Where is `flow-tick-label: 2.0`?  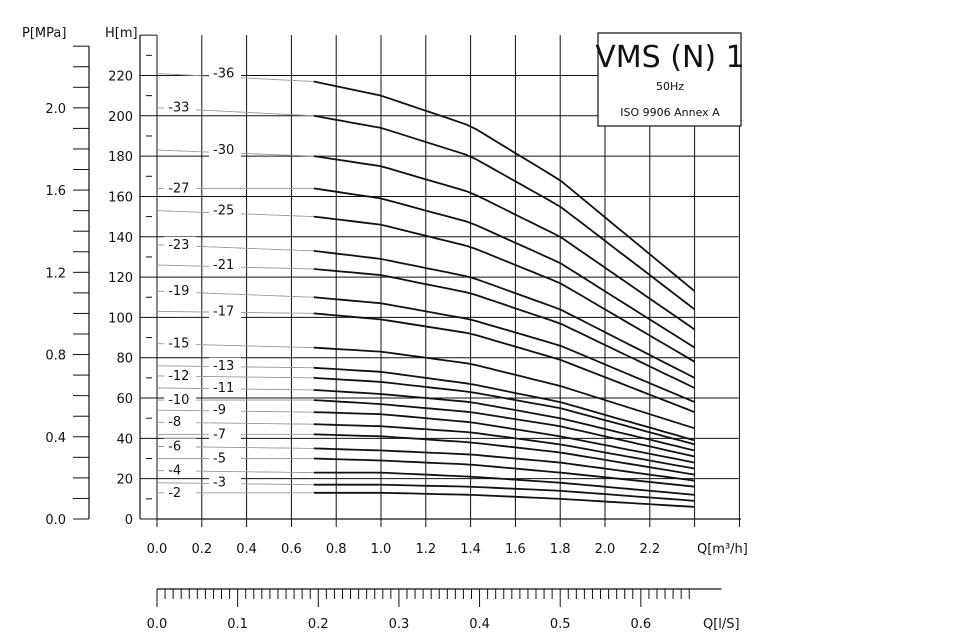 flow-tick-label: 2.0 is located at coordinates (605, 549).